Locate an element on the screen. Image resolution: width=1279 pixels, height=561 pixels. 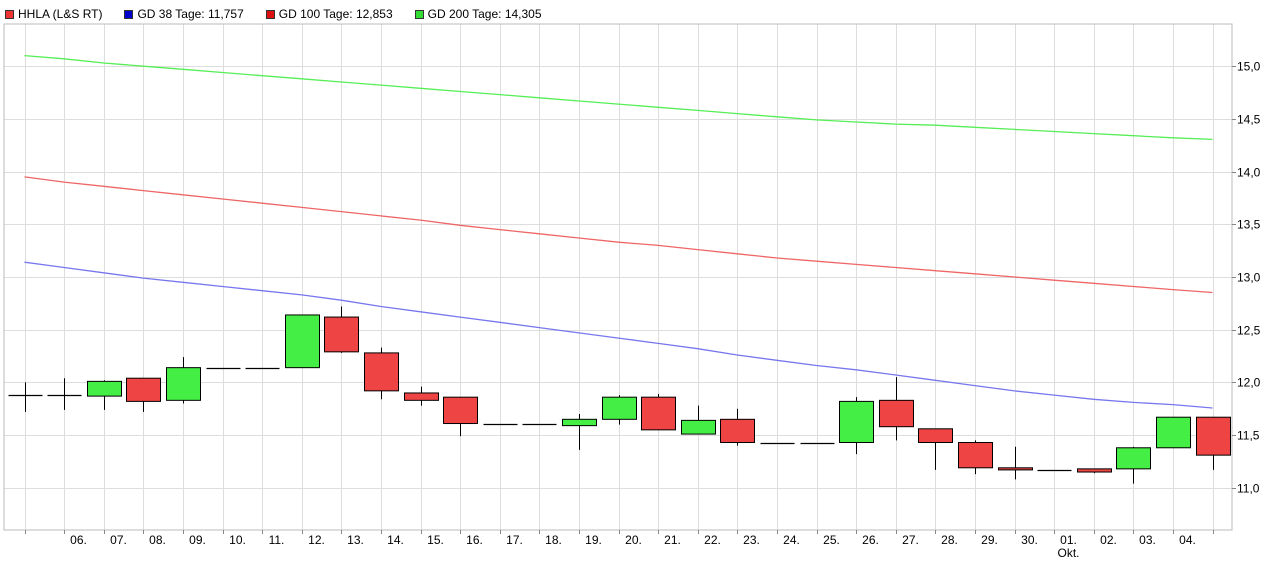
x-tick-label: 02. is located at coordinates (1108, 540).